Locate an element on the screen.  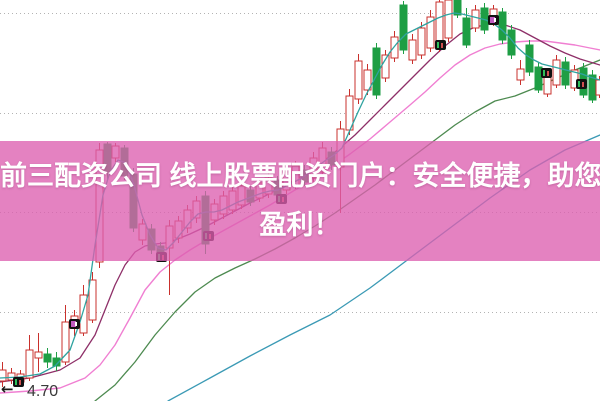
price-label: 4.70 is located at coordinates (42, 391).